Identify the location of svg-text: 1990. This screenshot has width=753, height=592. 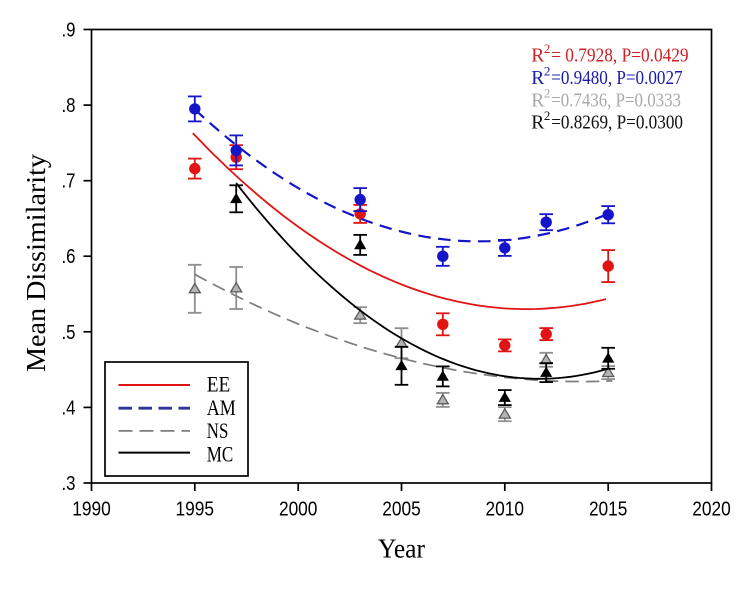
(91, 510).